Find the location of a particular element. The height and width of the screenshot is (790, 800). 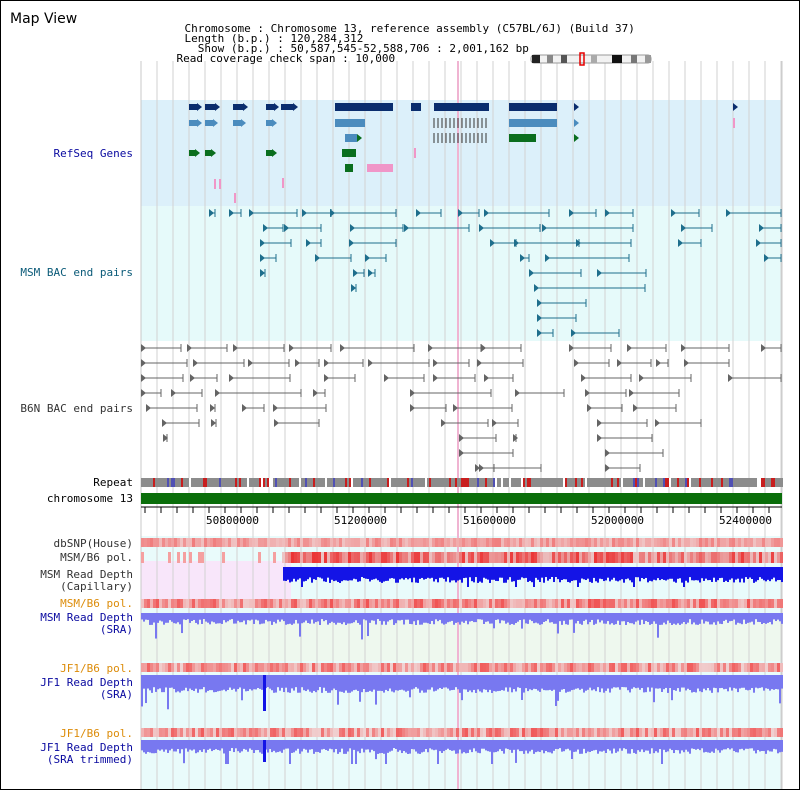

track-label-msm-bac: MSM BAC end pairs is located at coordinates (76, 272).